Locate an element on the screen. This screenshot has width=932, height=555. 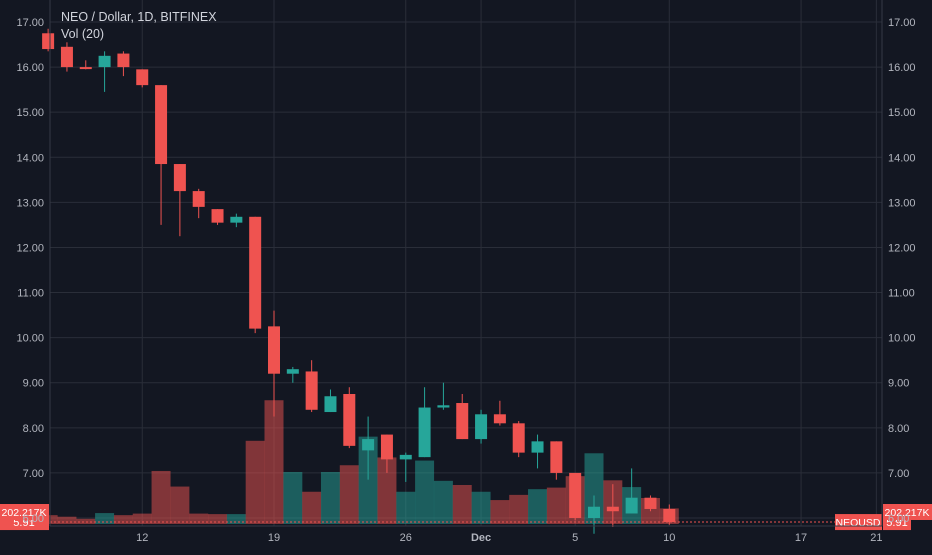
y-tick-label-right: 10.00 is located at coordinates (902, 339).